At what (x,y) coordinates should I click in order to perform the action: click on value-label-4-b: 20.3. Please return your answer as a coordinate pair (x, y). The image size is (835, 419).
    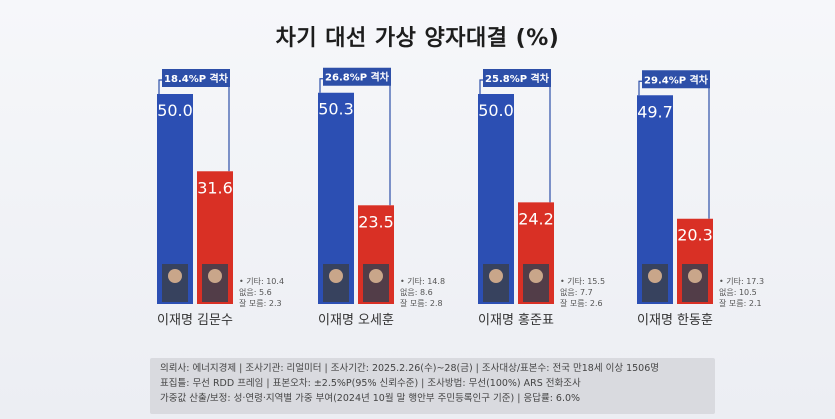
    Looking at the image, I should click on (695, 235).